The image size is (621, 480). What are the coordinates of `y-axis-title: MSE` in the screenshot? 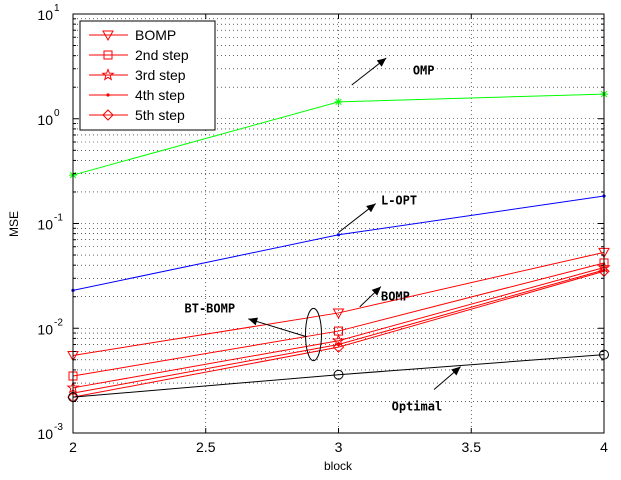 It's located at (14, 224).